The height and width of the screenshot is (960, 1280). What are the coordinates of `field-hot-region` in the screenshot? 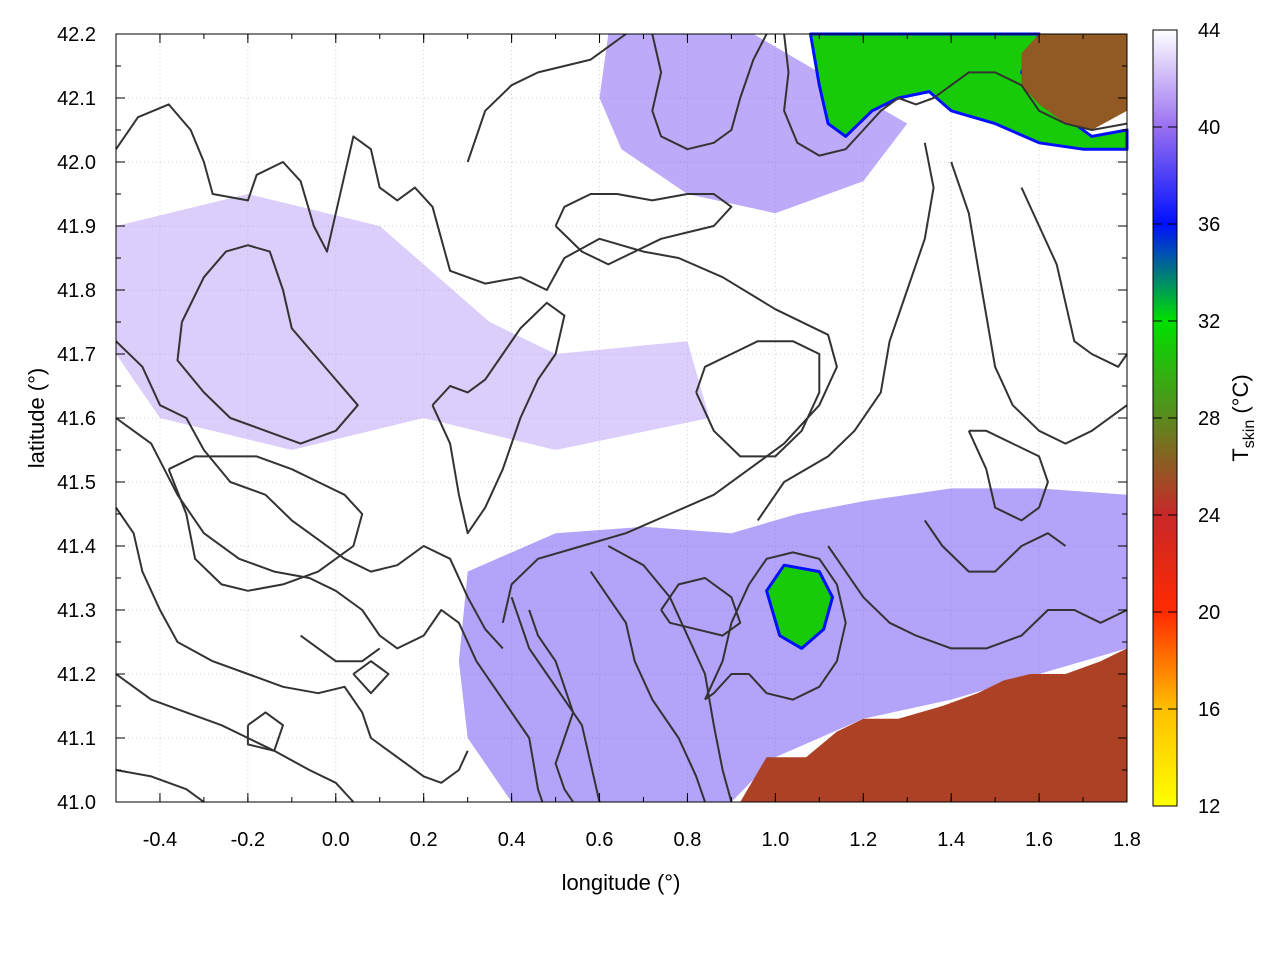 It's located at (1074, 82).